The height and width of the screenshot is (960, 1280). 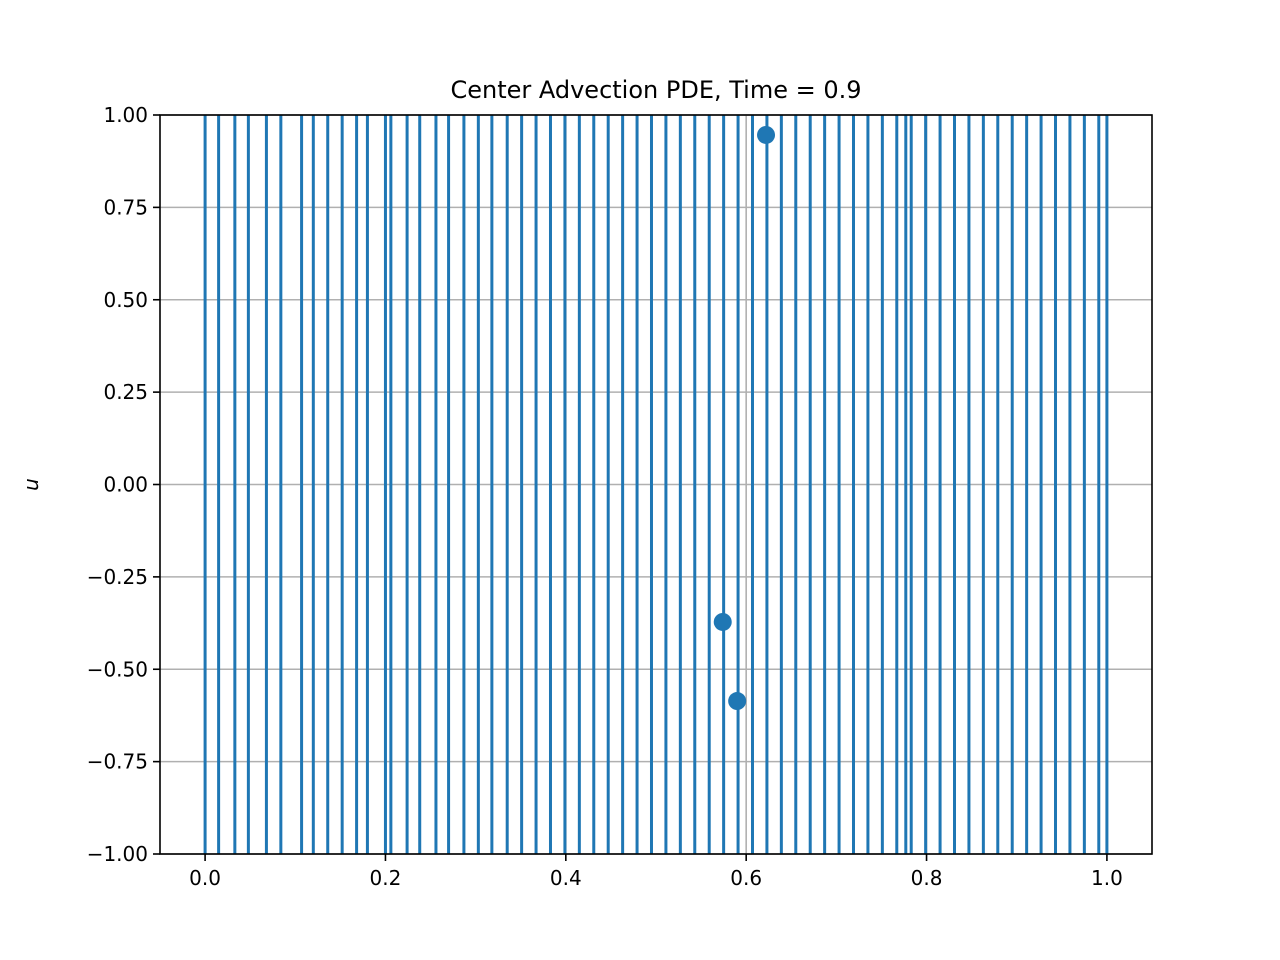 I want to click on y-tick-label: 0.75, so click(x=125, y=207).